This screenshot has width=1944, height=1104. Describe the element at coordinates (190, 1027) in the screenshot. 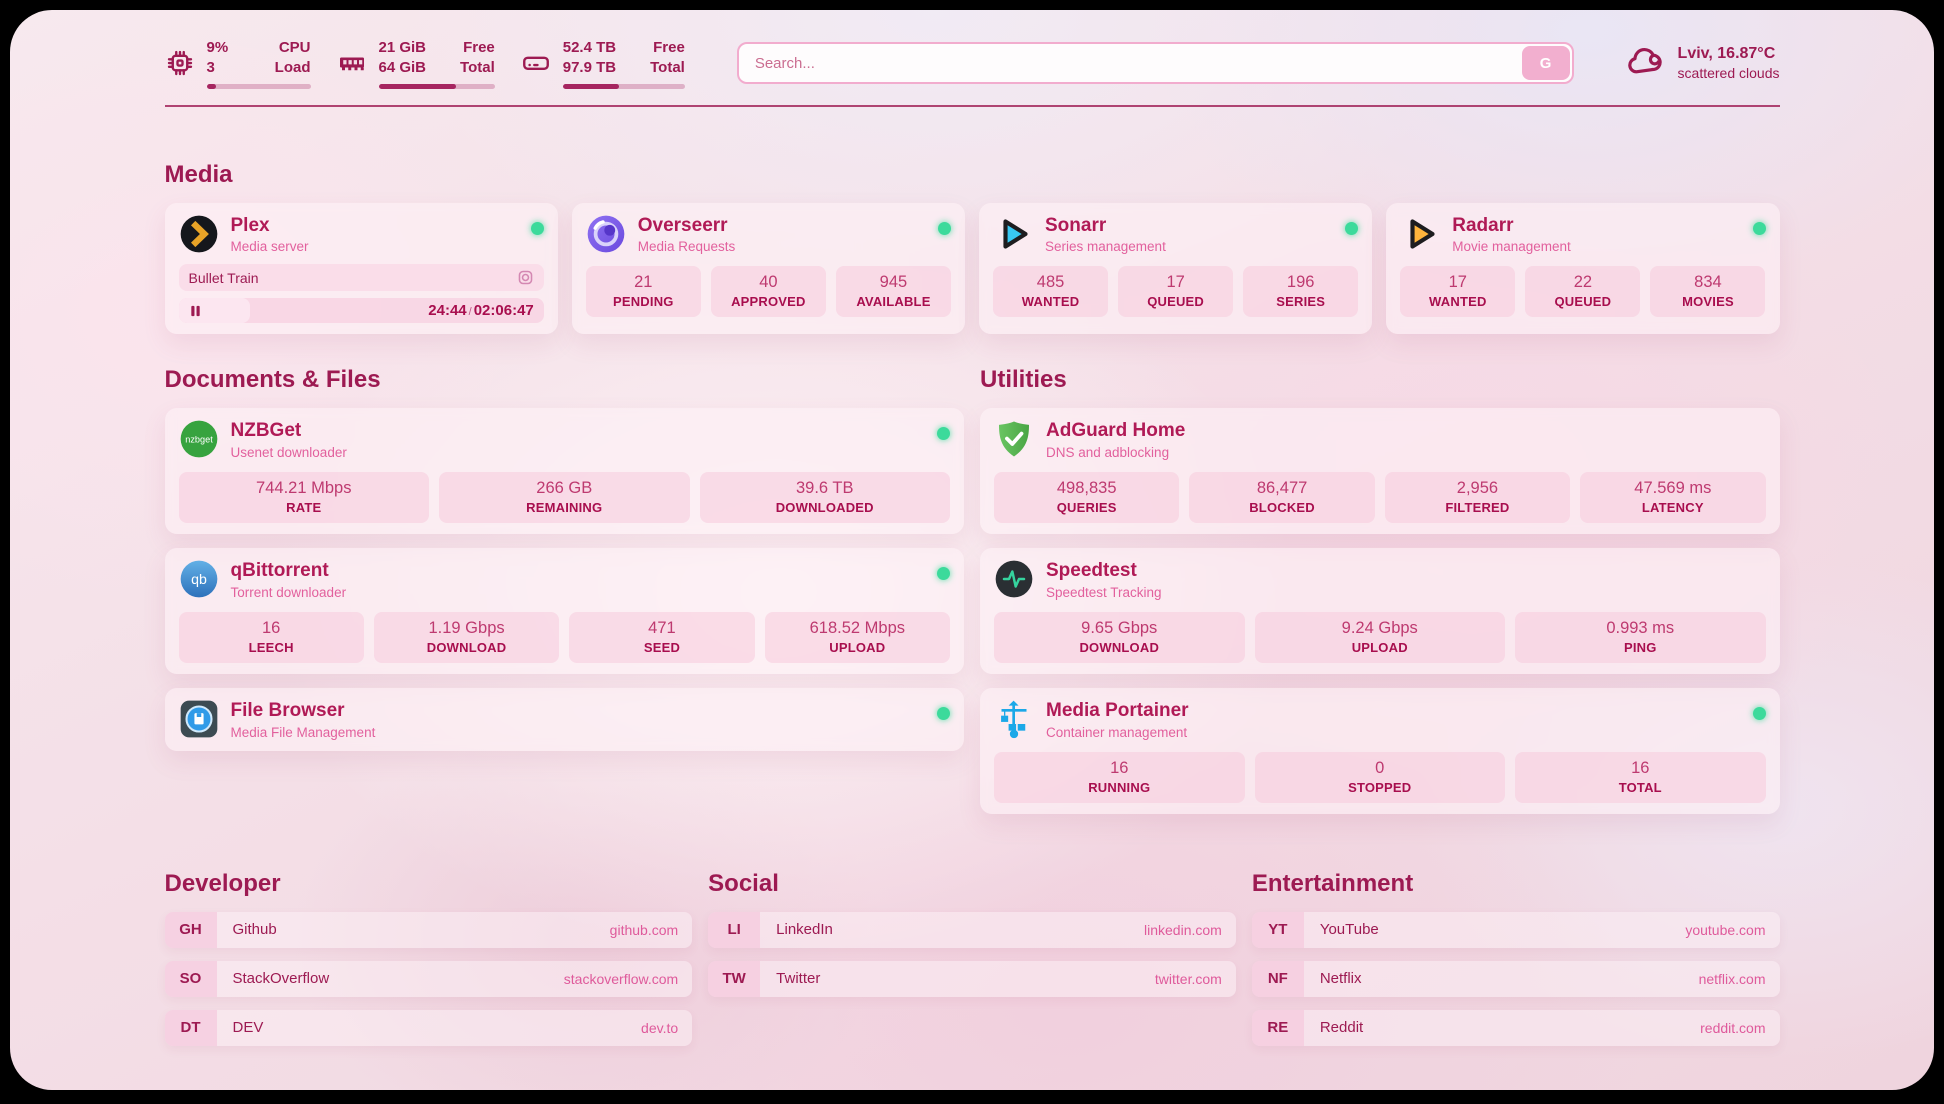

I see `dev-icon: DT` at that location.